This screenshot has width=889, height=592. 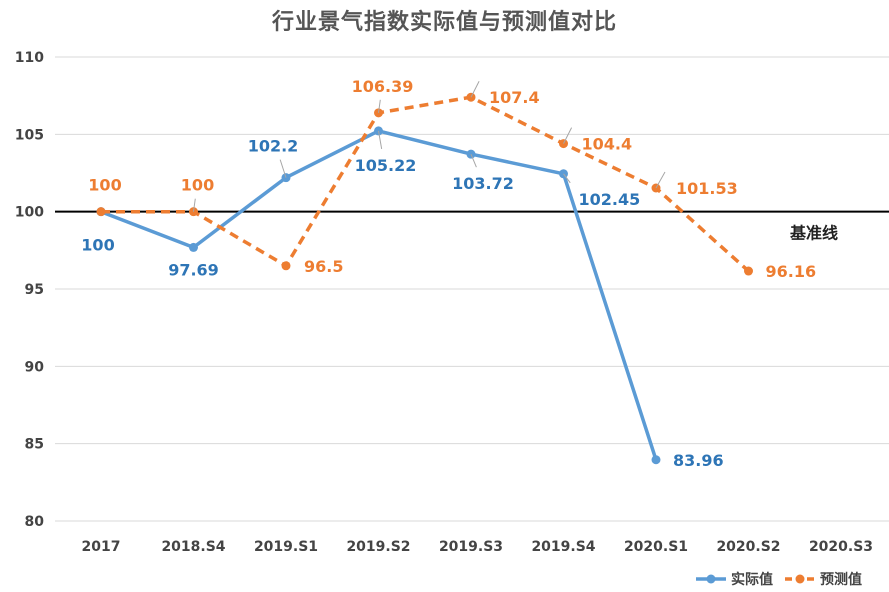 I want to click on legend-marker-actual, so click(x=711, y=579).